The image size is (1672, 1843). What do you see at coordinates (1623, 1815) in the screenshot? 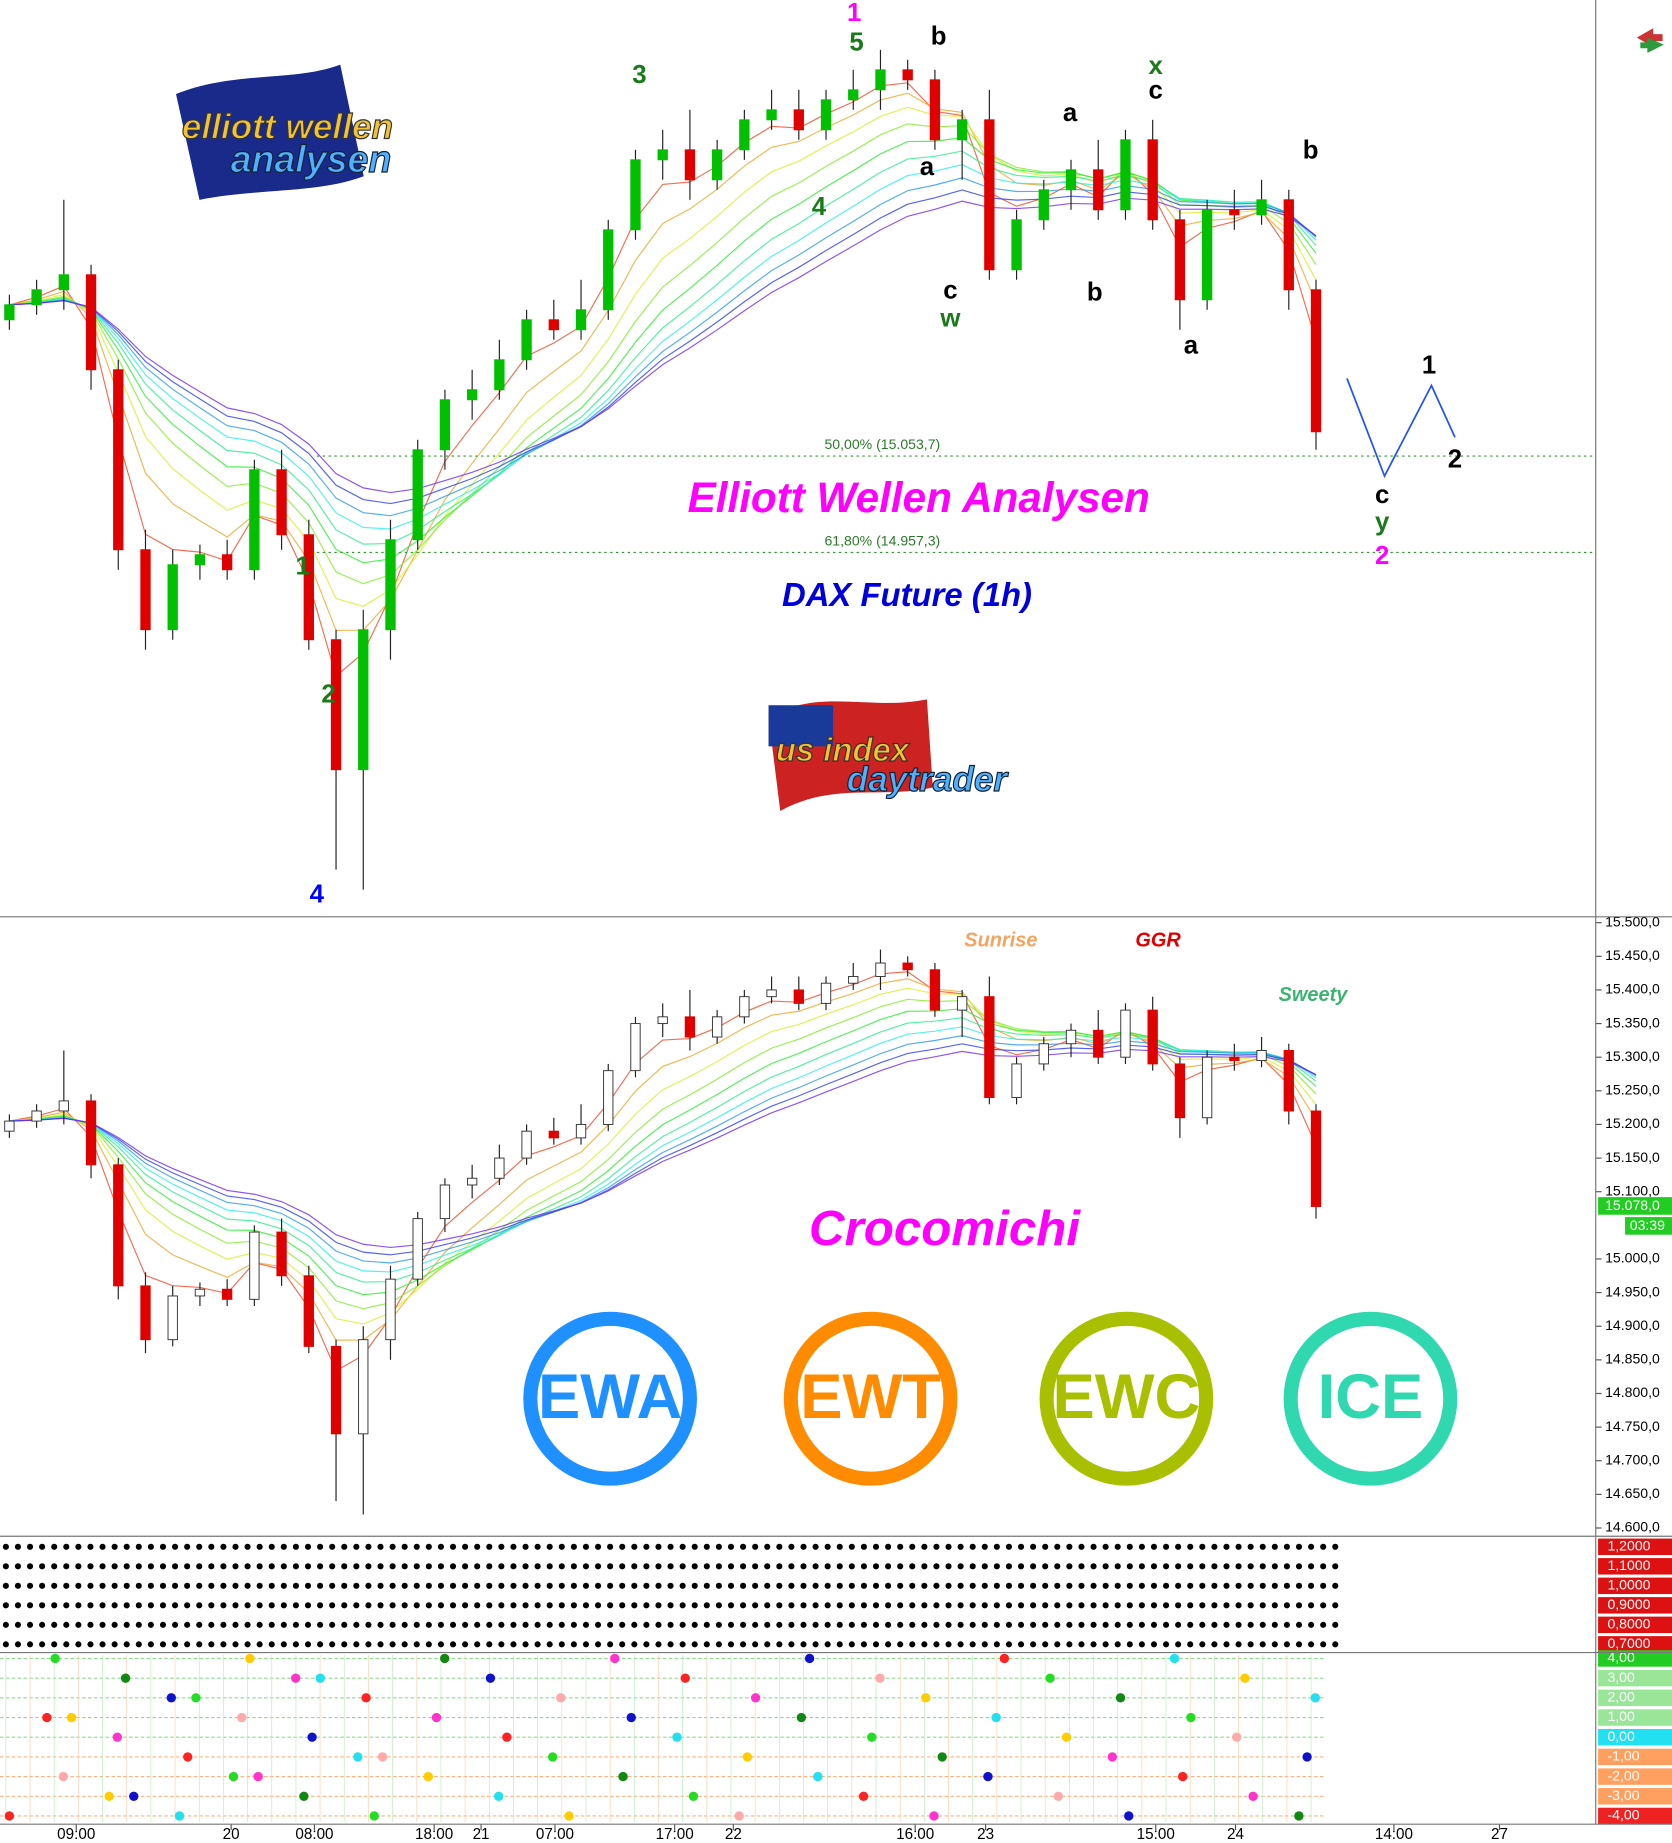
I see `y-tick-label: -4,00` at bounding box center [1623, 1815].